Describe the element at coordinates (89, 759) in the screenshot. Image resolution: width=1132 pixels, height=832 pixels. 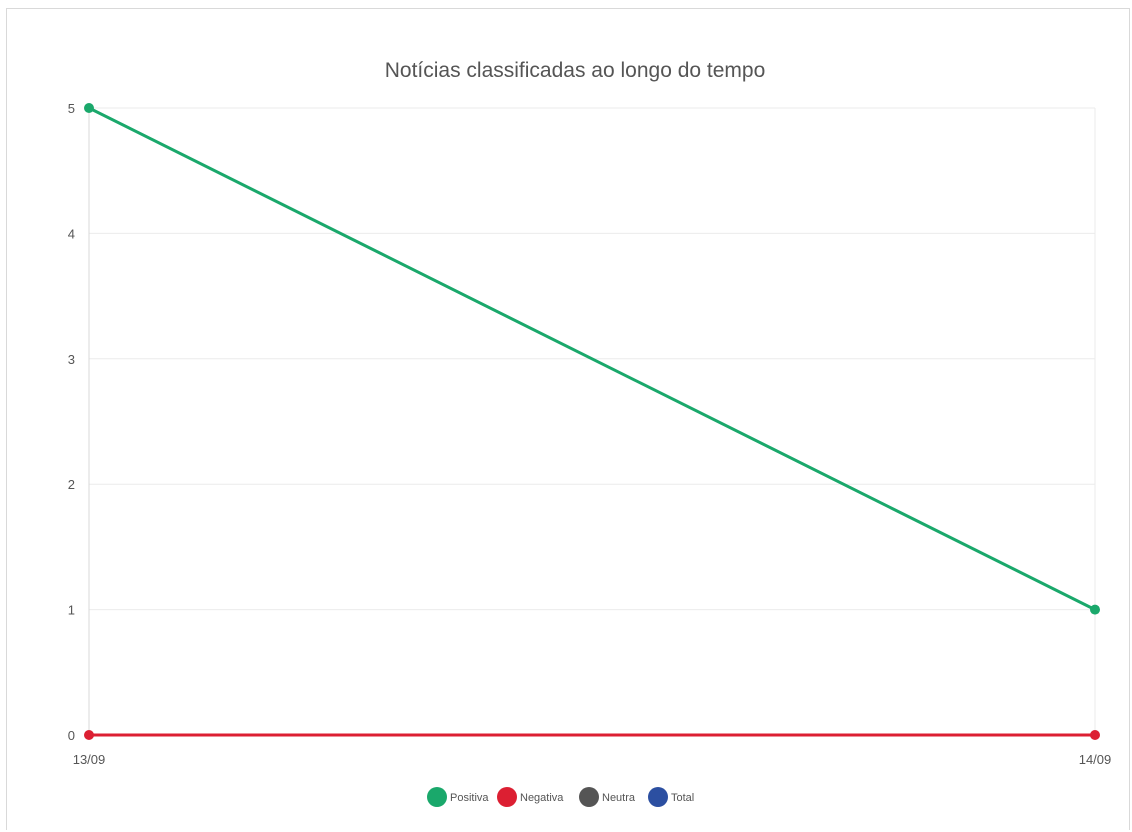
I see `x-tick-label: 13/09` at that location.